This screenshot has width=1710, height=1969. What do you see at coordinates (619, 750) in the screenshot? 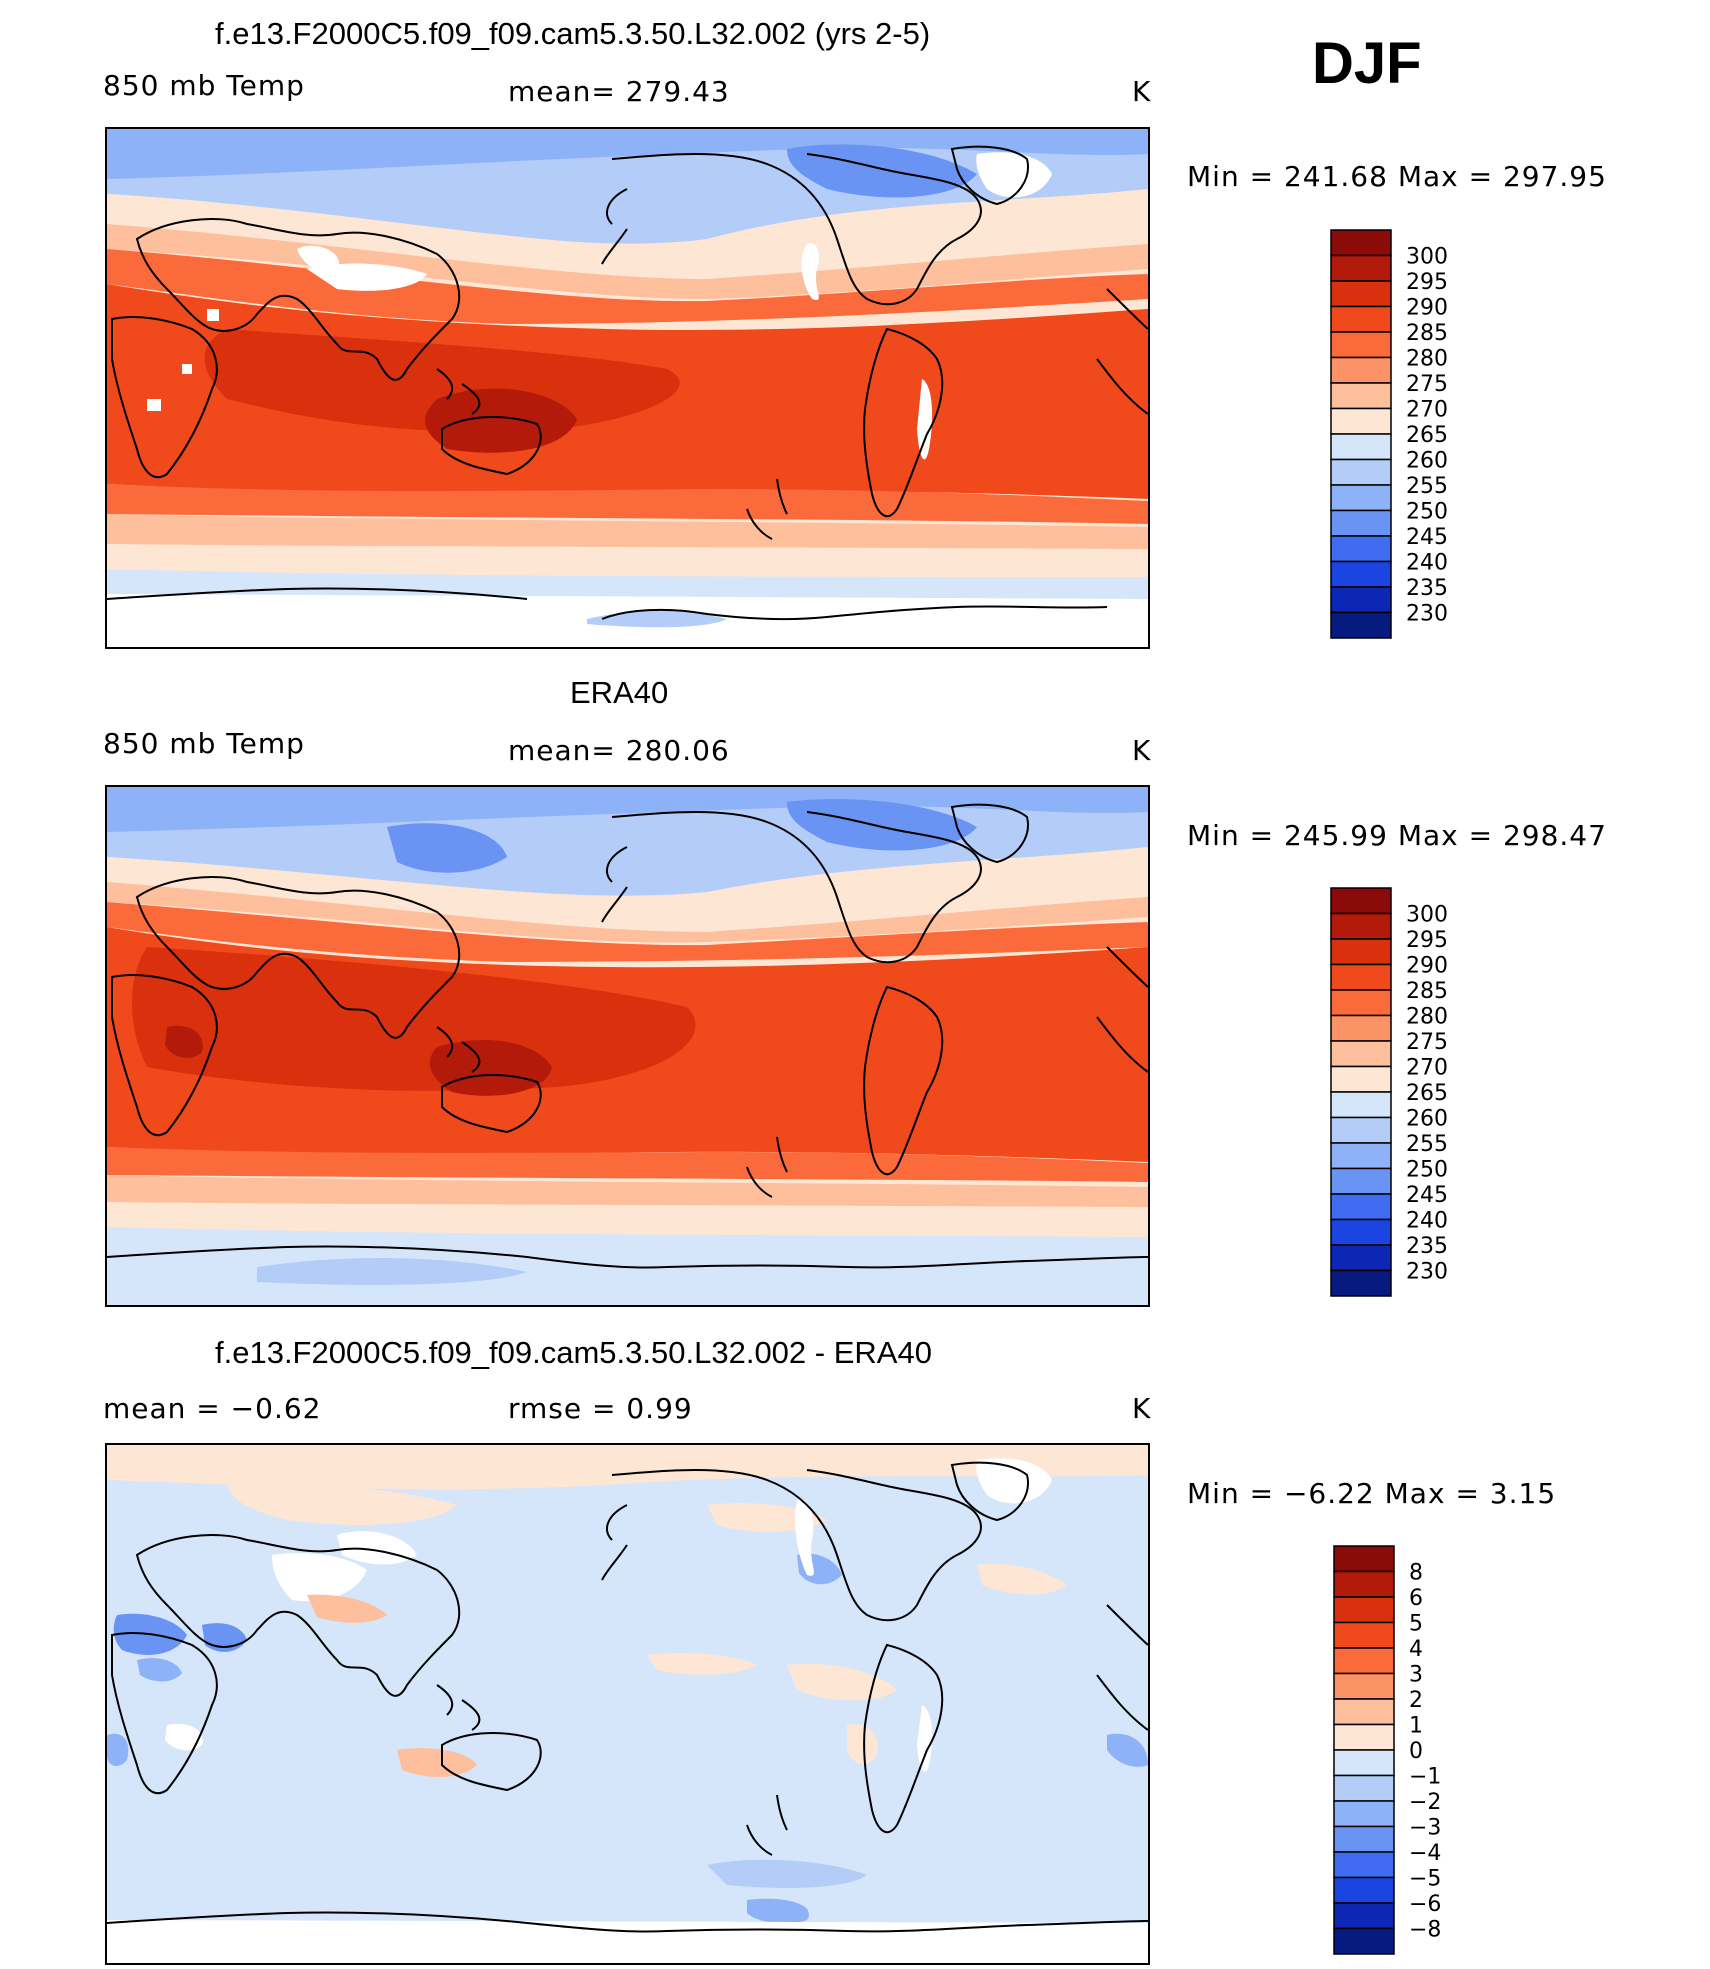
I see `panel-2-mean-label: mean= 280.06` at bounding box center [619, 750].